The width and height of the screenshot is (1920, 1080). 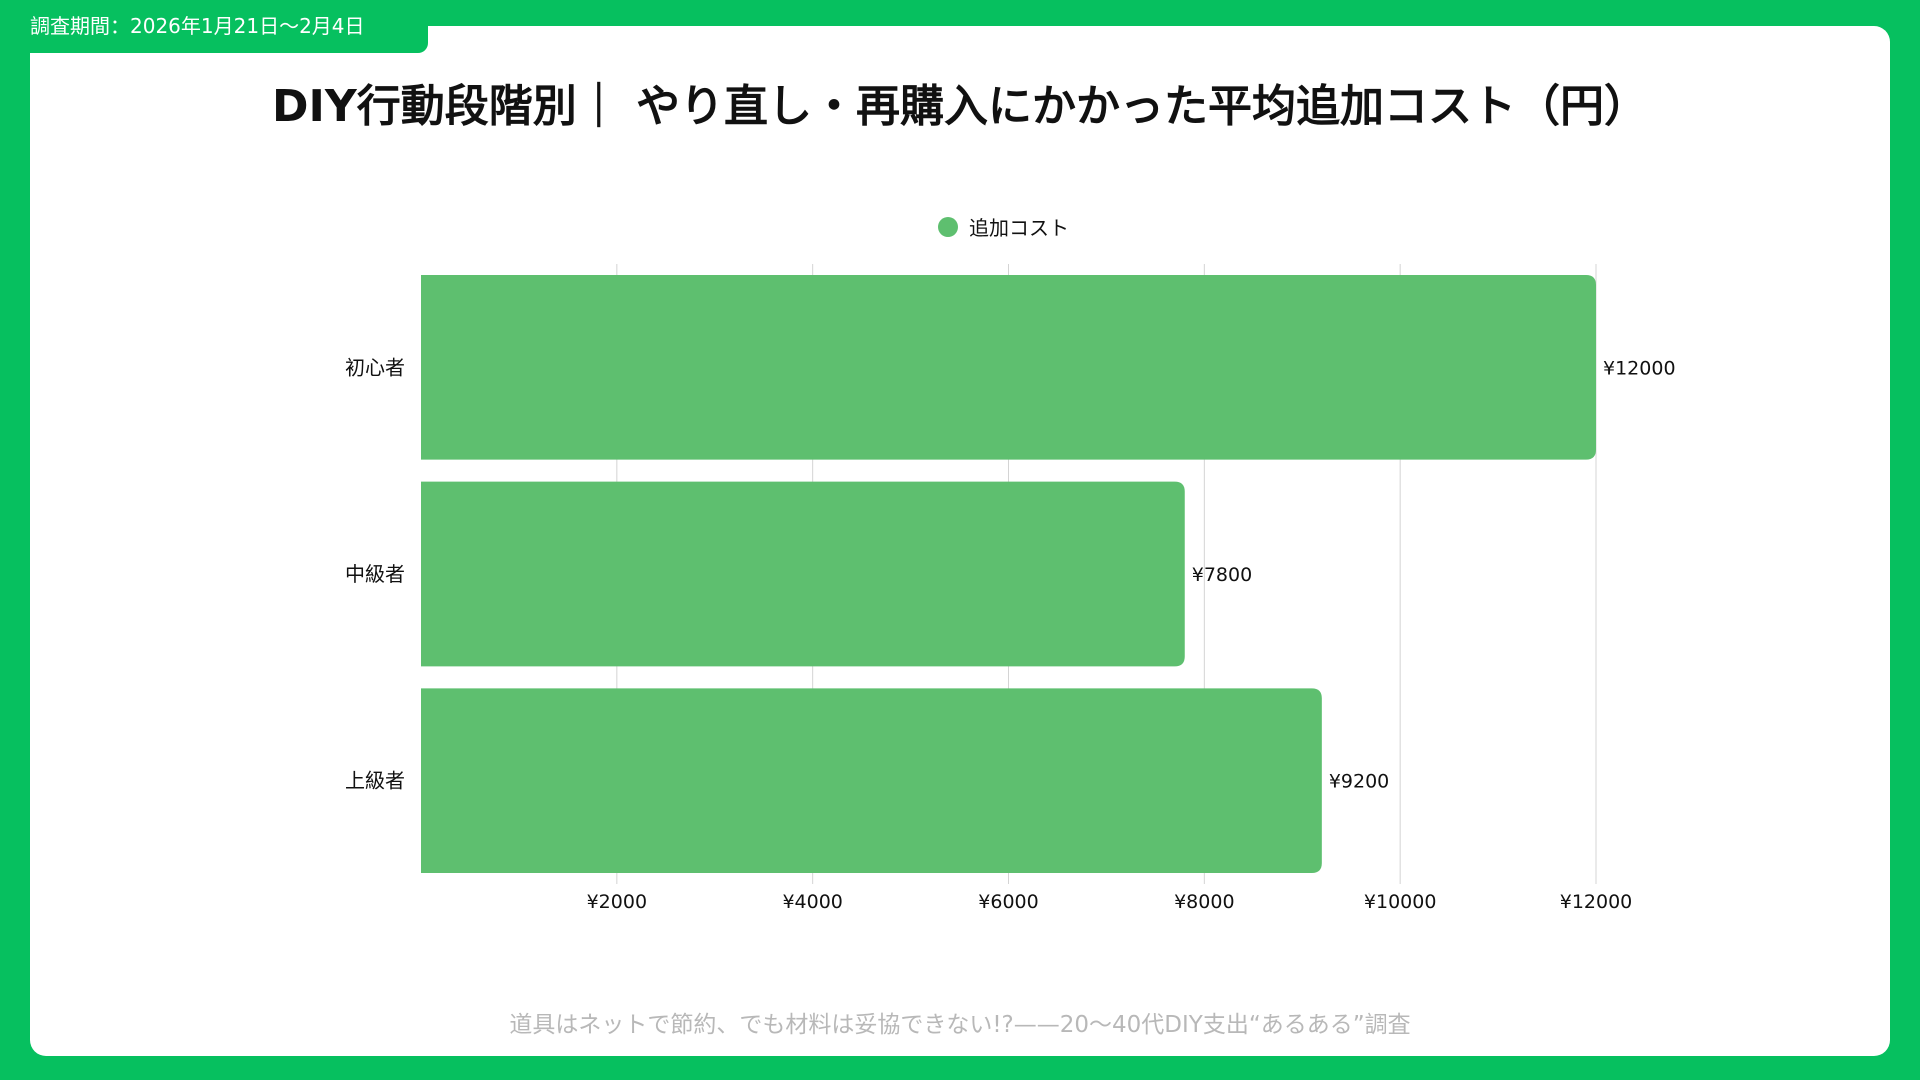 I want to click on data-label: ¥7800, so click(x=1222, y=575).